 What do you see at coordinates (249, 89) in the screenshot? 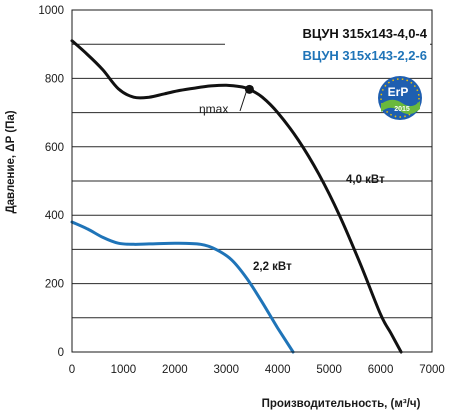
I see `eta-max-point` at bounding box center [249, 89].